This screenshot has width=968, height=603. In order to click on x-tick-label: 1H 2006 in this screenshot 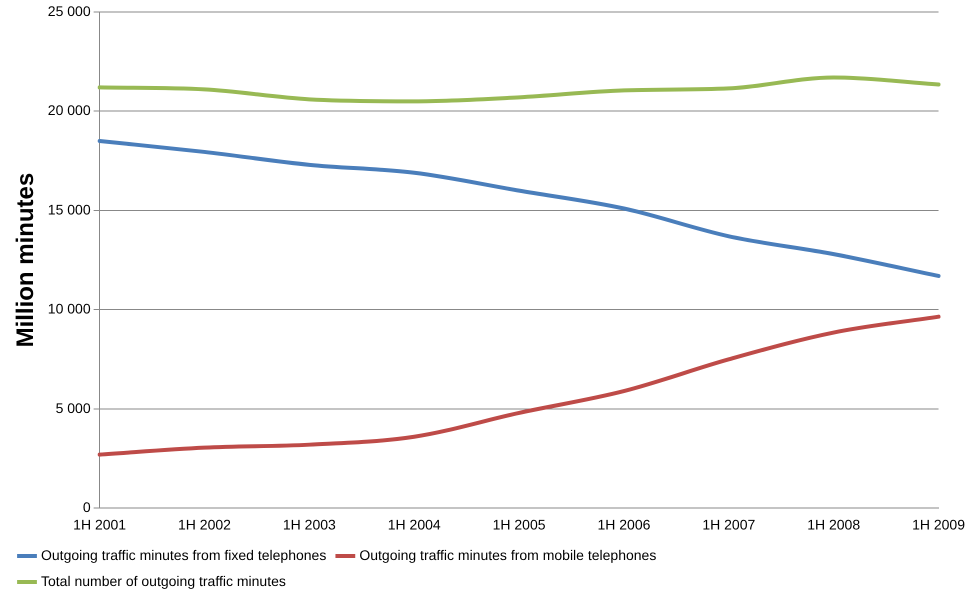, I will do `click(624, 524)`.